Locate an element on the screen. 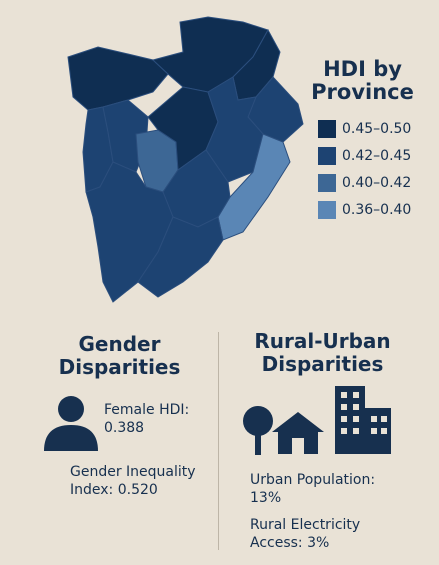  legend-label: 0.40–0.42 is located at coordinates (377, 183).